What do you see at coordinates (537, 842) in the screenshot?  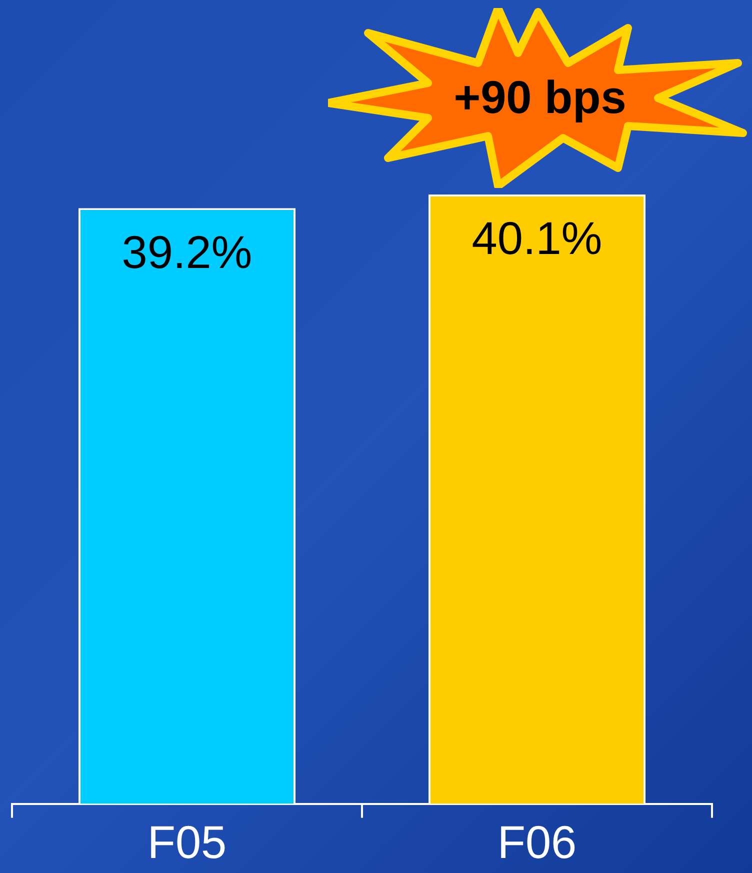 I see `x-tick-label: F06` at bounding box center [537, 842].